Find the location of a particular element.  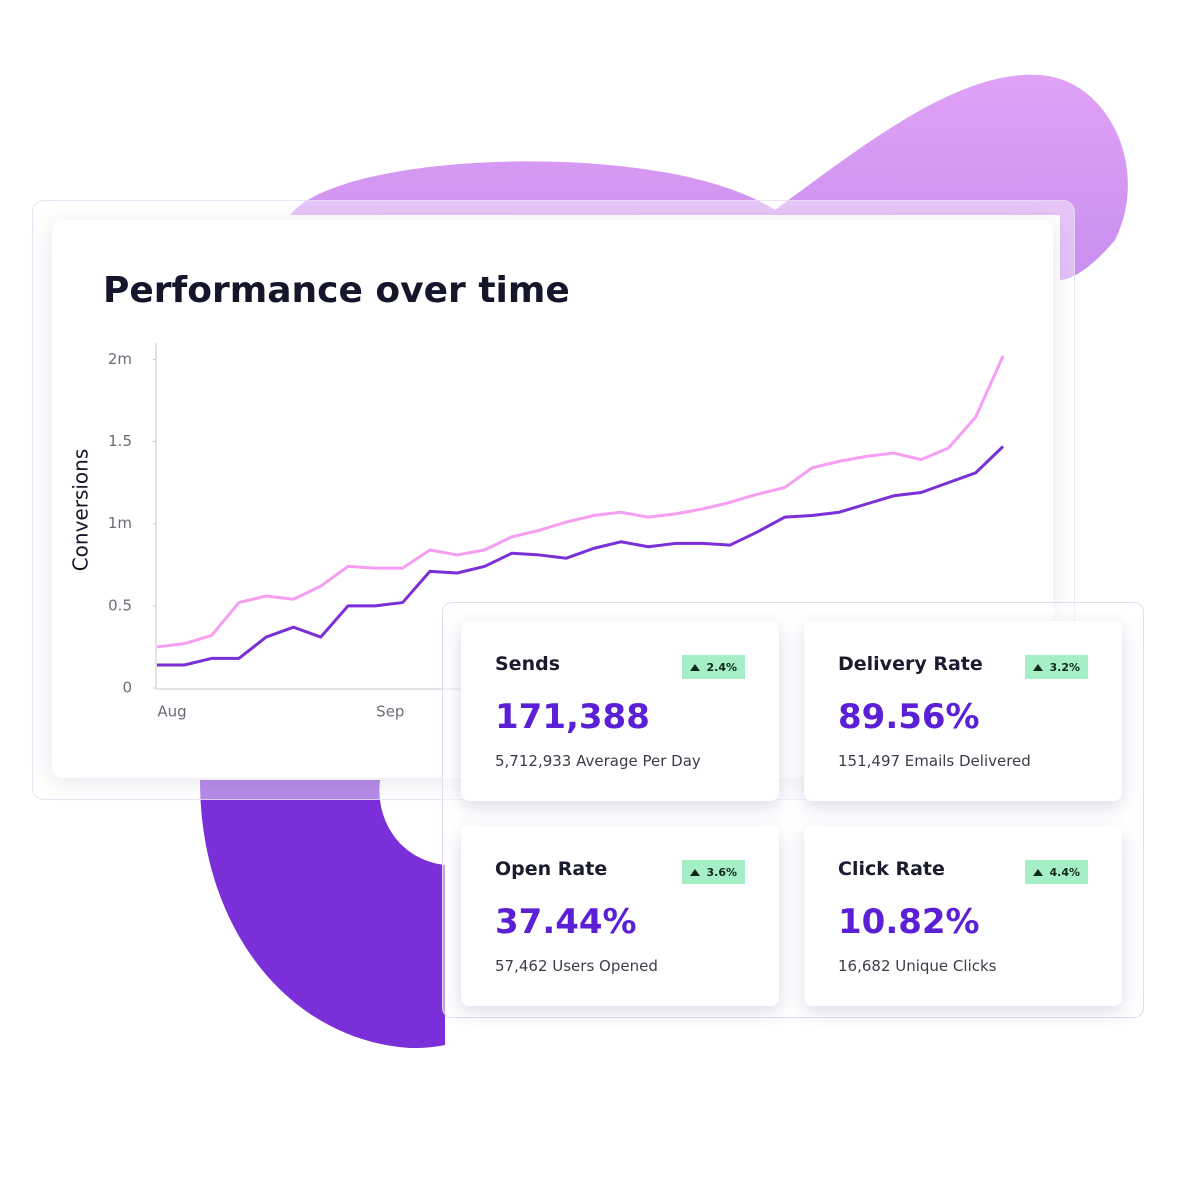

y-tick-label: 1m is located at coordinates (120, 523).